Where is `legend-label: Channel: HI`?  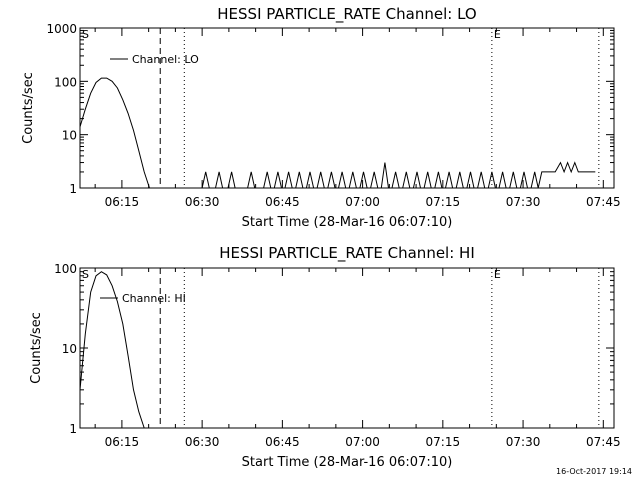 legend-label: Channel: HI is located at coordinates (154, 298).